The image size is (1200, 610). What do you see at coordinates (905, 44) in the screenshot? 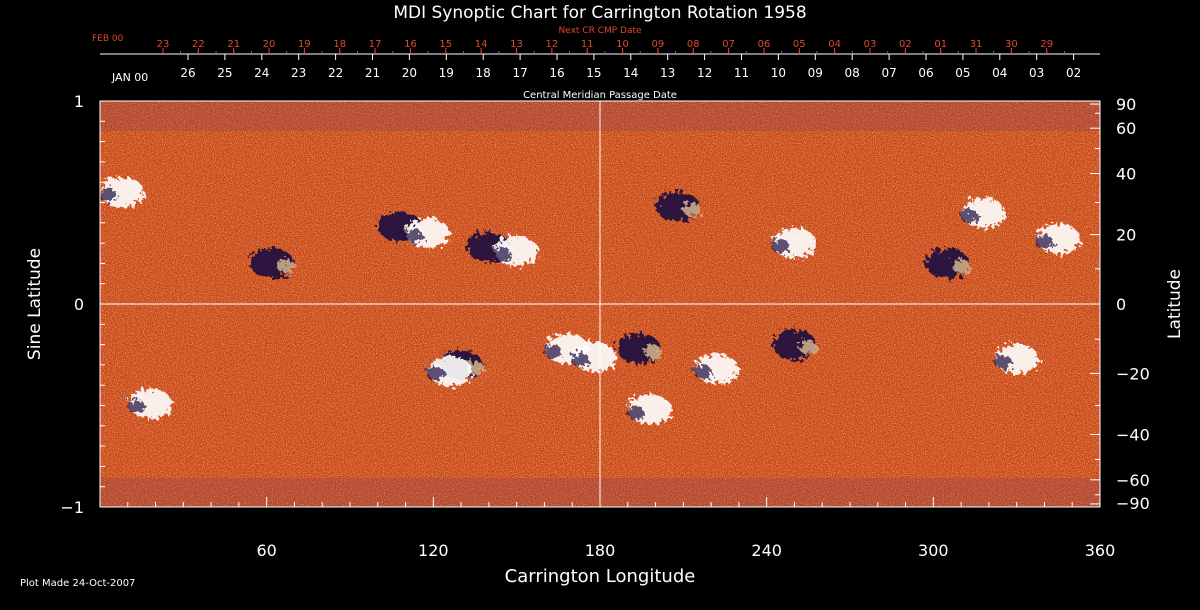
I see `next-cr-date-label: 02` at bounding box center [905, 44].